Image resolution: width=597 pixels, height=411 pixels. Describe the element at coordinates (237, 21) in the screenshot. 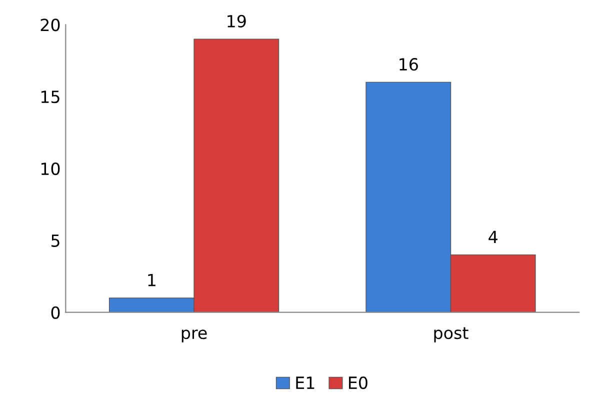

I see `data-label: 19` at that location.